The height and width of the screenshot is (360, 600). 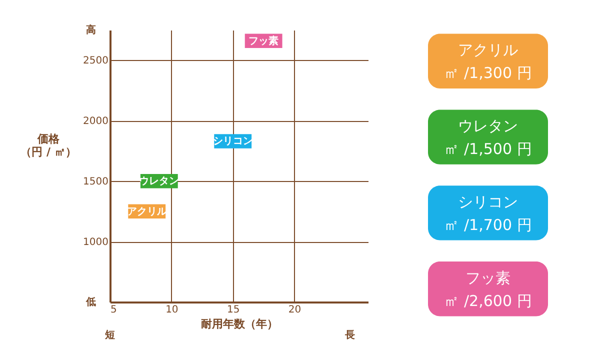 What do you see at coordinates (488, 149) in the screenshot?
I see `text: ㎡ /1,500 円` at bounding box center [488, 149].